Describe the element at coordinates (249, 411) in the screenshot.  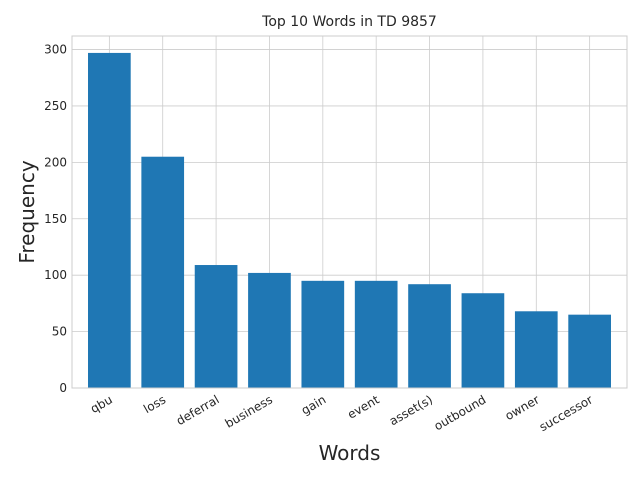
I see `x-tick-label: business` at that location.